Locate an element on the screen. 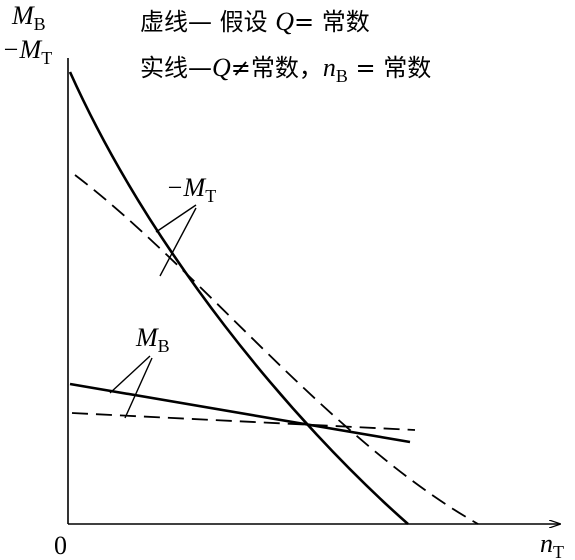 The width and height of the screenshot is (575, 560). legend-solid: 实线—Q≠常数，nB = 常数 is located at coordinates (285, 69).